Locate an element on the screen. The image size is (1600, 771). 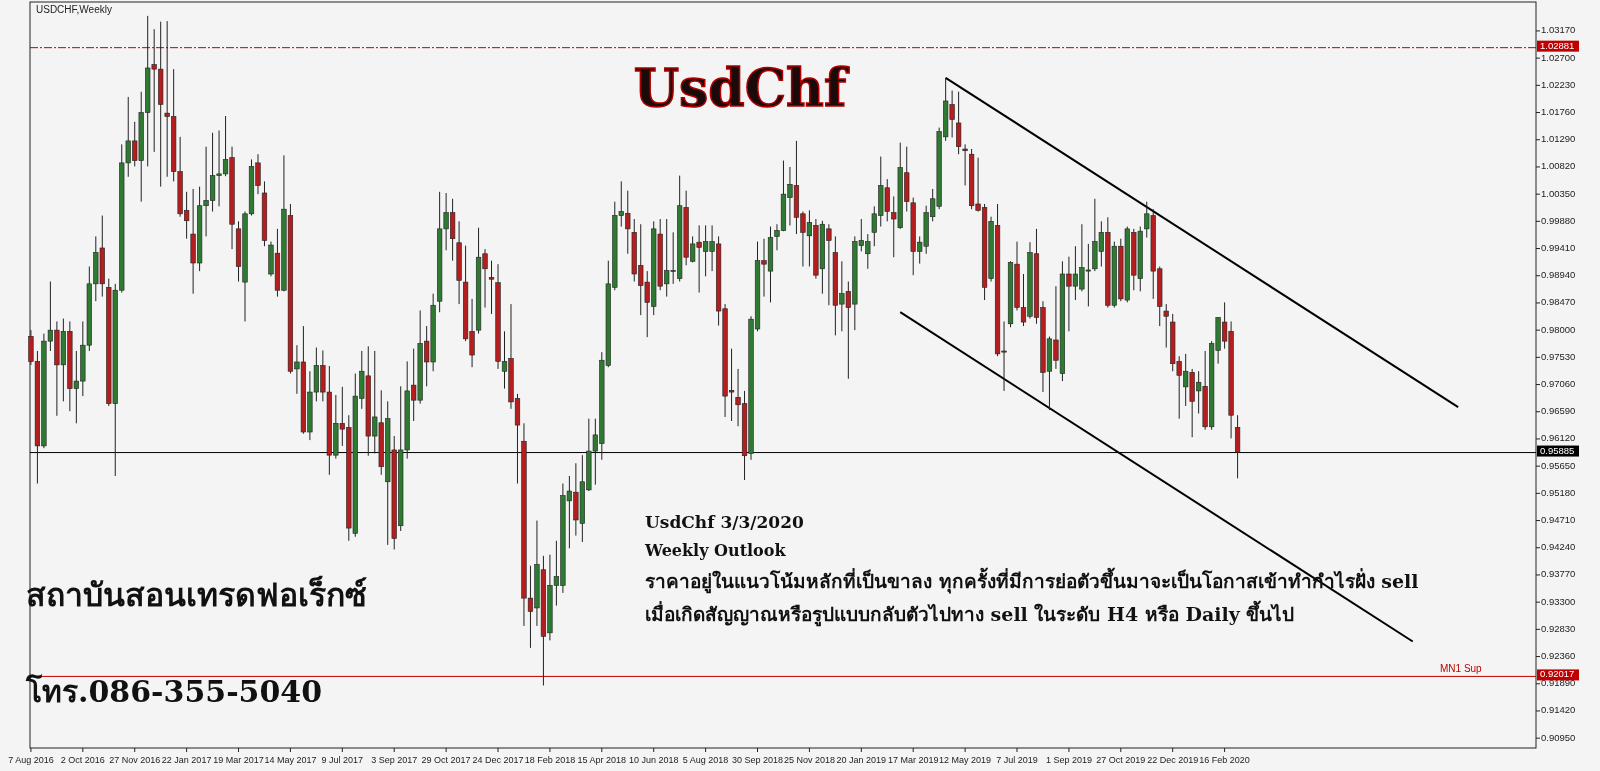
y-tick-label: 1.00820 is located at coordinates (1558, 166).